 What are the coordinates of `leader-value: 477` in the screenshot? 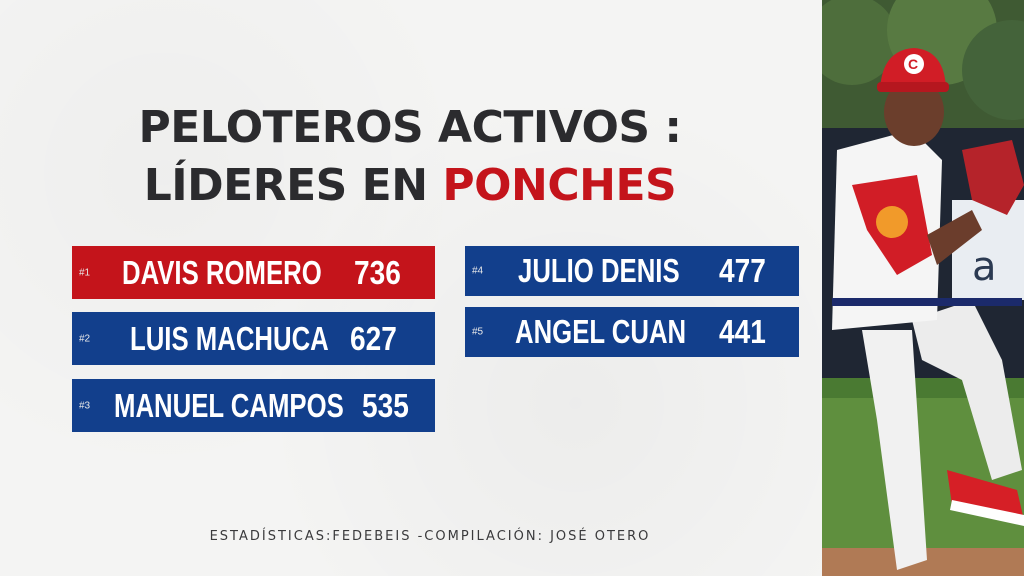 It's located at (742, 270).